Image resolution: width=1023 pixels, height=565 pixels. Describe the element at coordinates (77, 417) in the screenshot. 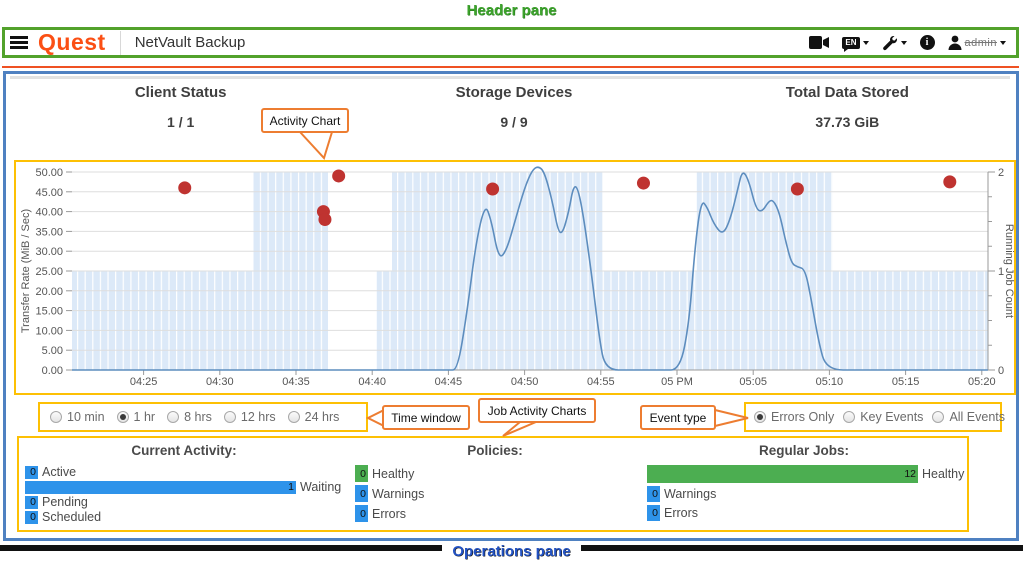

I see `radio-10-min: 10 min` at that location.